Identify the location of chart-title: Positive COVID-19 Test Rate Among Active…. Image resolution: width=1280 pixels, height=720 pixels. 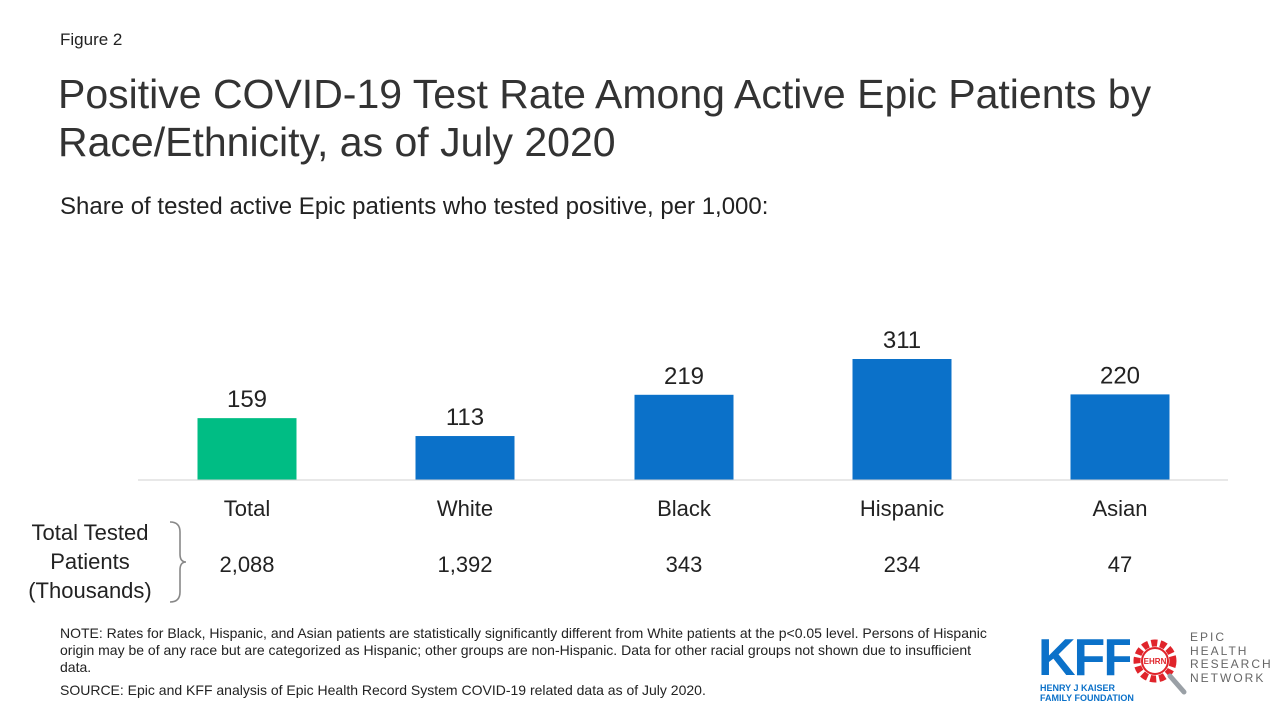
(605, 118).